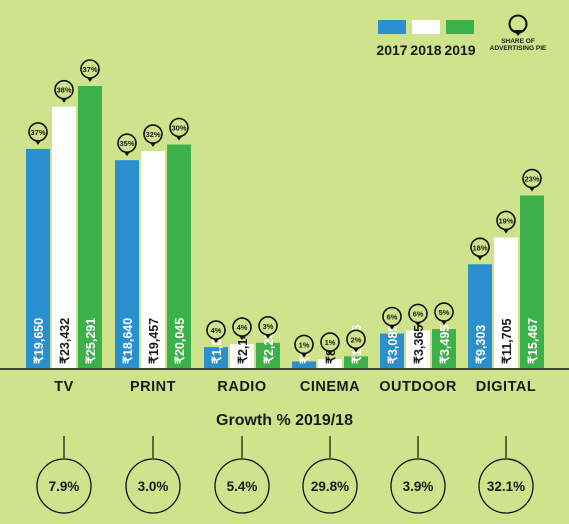 The width and height of the screenshot is (569, 524). What do you see at coordinates (216, 357) in the screenshot?
I see `bar-radio-2017` at bounding box center [216, 357].